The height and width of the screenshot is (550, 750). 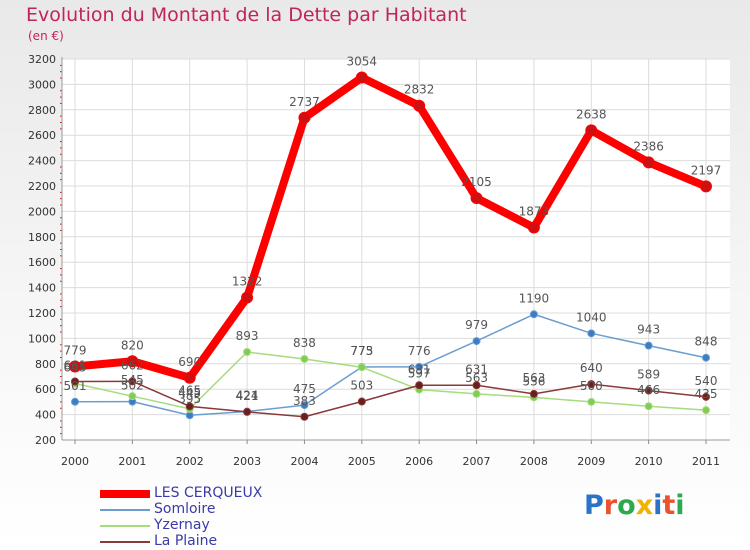 What do you see at coordinates (208, 493) in the screenshot?
I see `legend-label-les-cerqueux: LES CERQUEUX` at bounding box center [208, 493].